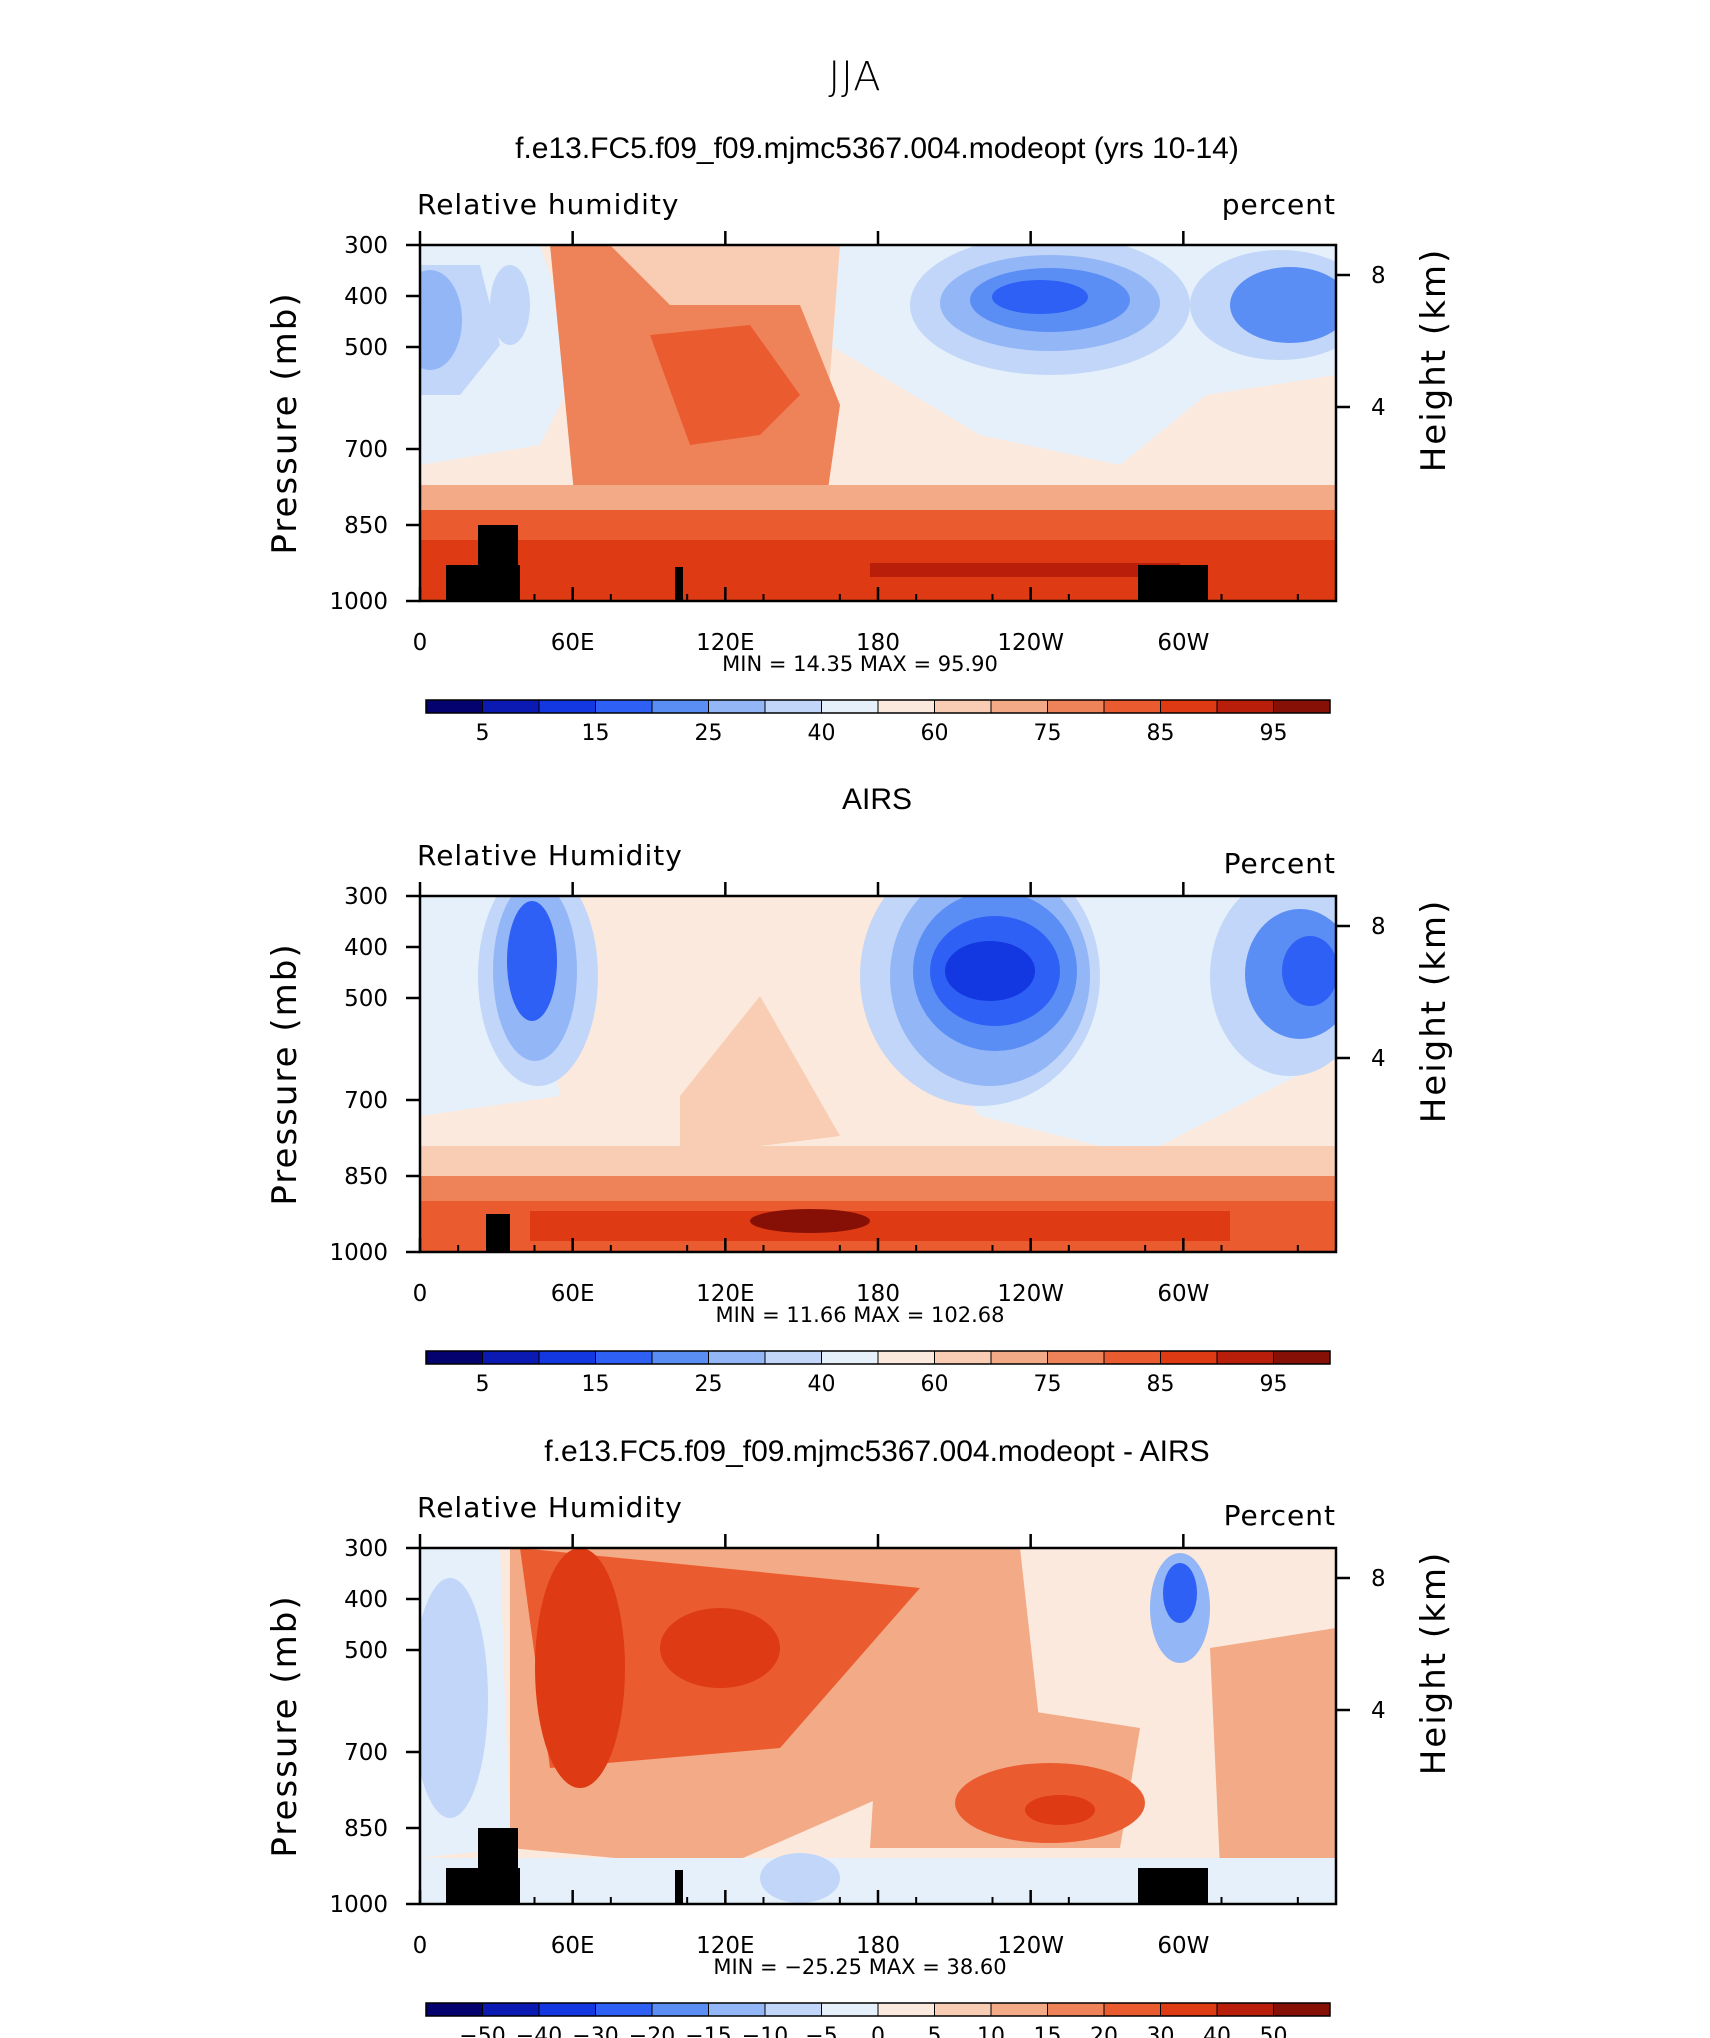 This screenshot has width=1710, height=2038. Describe the element at coordinates (935, 733) in the screenshot. I see `colorbar-label: 60` at that location.